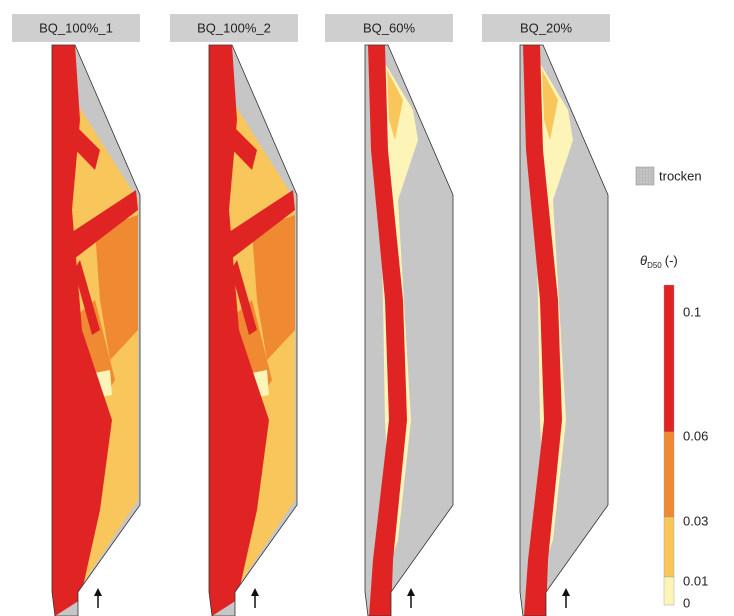  Describe the element at coordinates (692, 311) in the screenshot. I see `scale-label: 0.1` at that location.